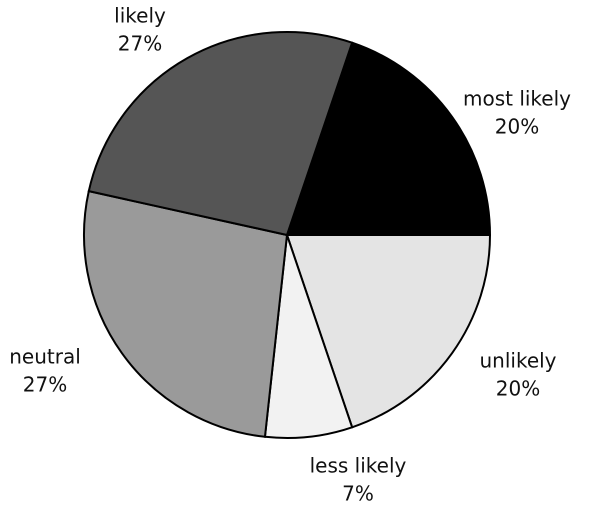  Describe the element at coordinates (45, 357) in the screenshot. I see `slice-label: neutral` at that location.